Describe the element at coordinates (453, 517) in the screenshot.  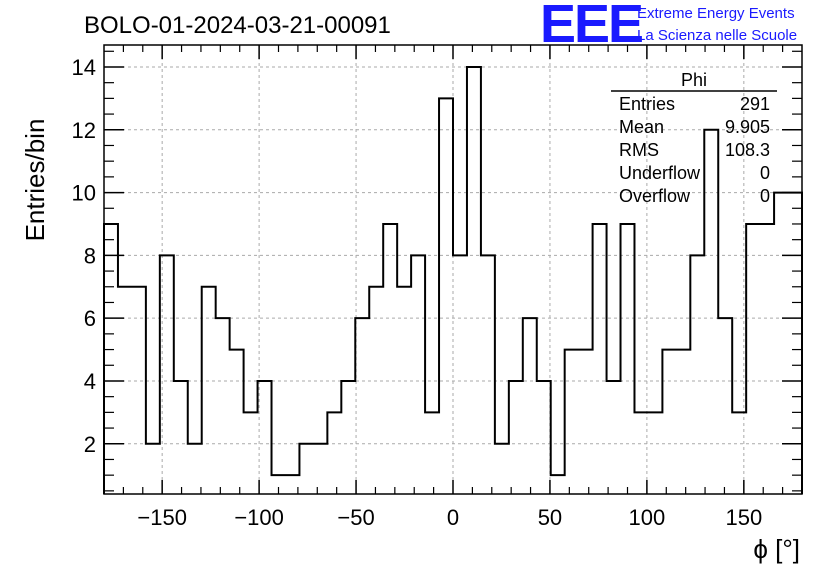
I see `x-tick-label: 0` at that location.